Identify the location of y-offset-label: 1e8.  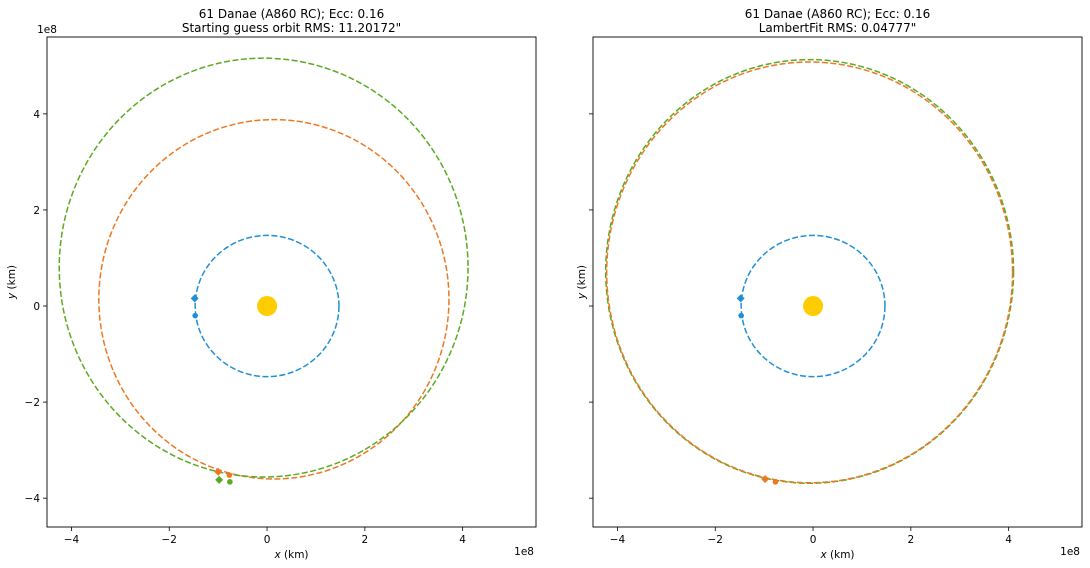
(47, 30).